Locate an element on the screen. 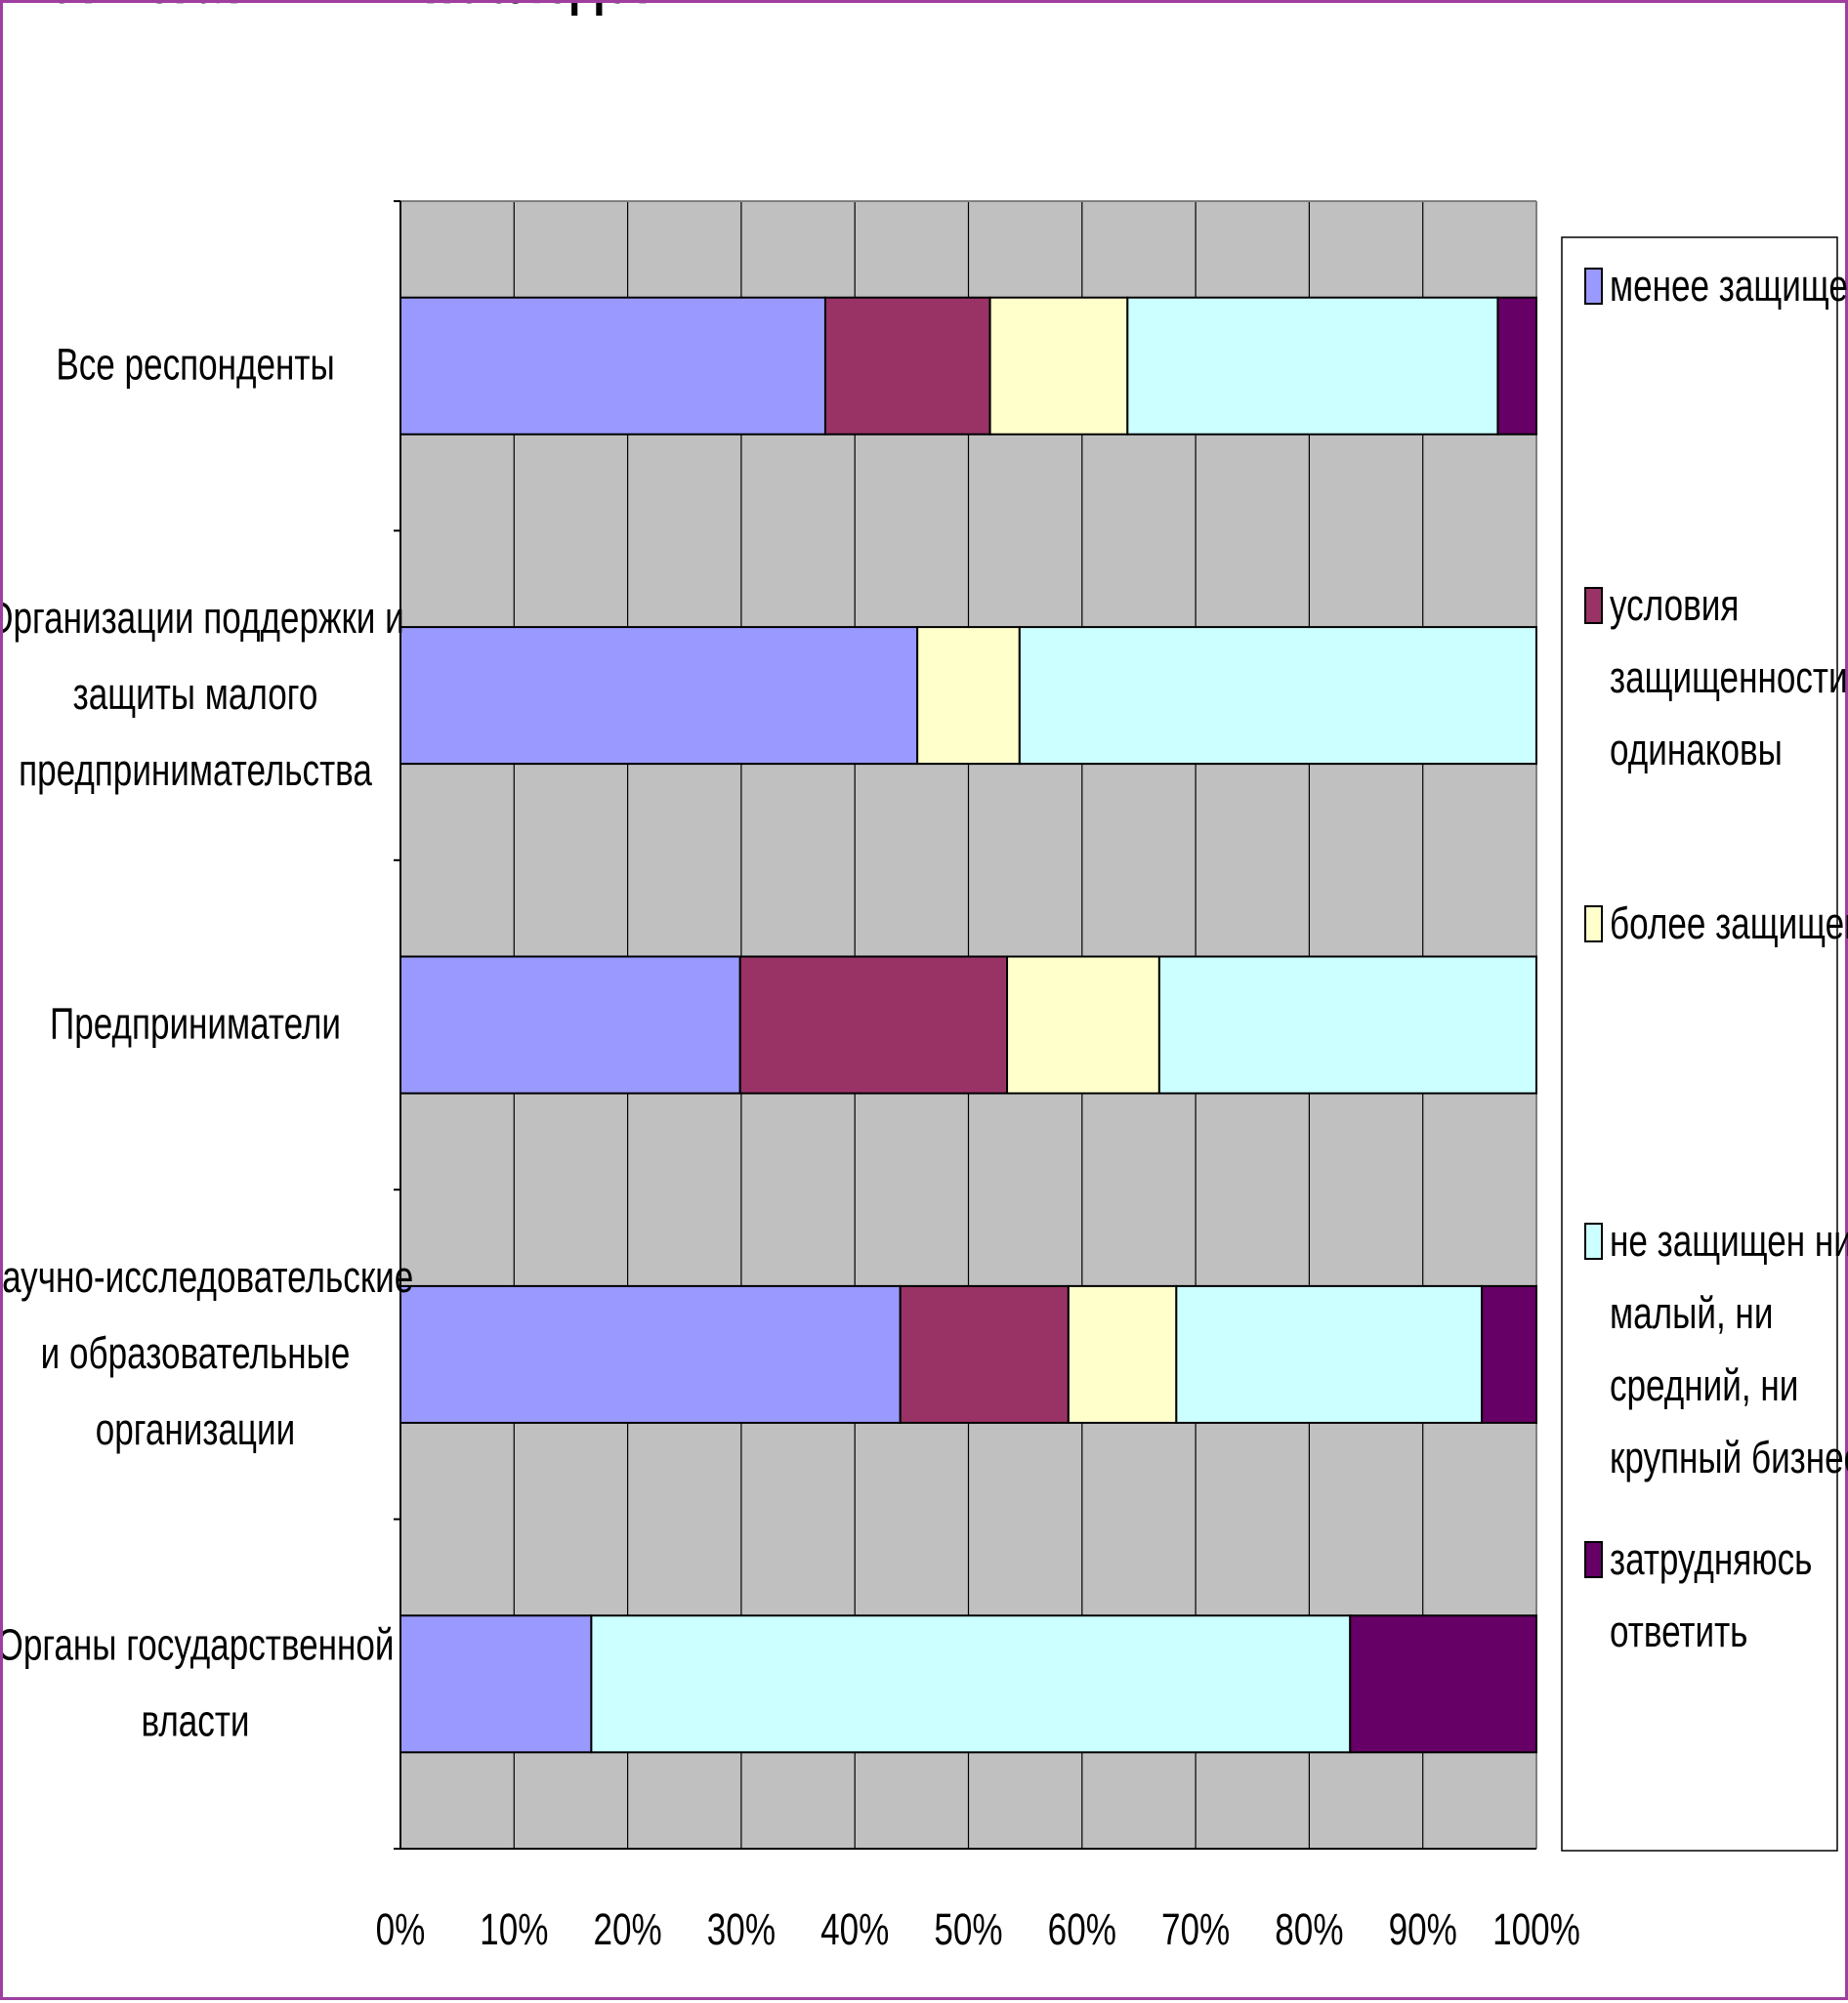  category-label: Научно-исследовательские is located at coordinates (208, 1277).